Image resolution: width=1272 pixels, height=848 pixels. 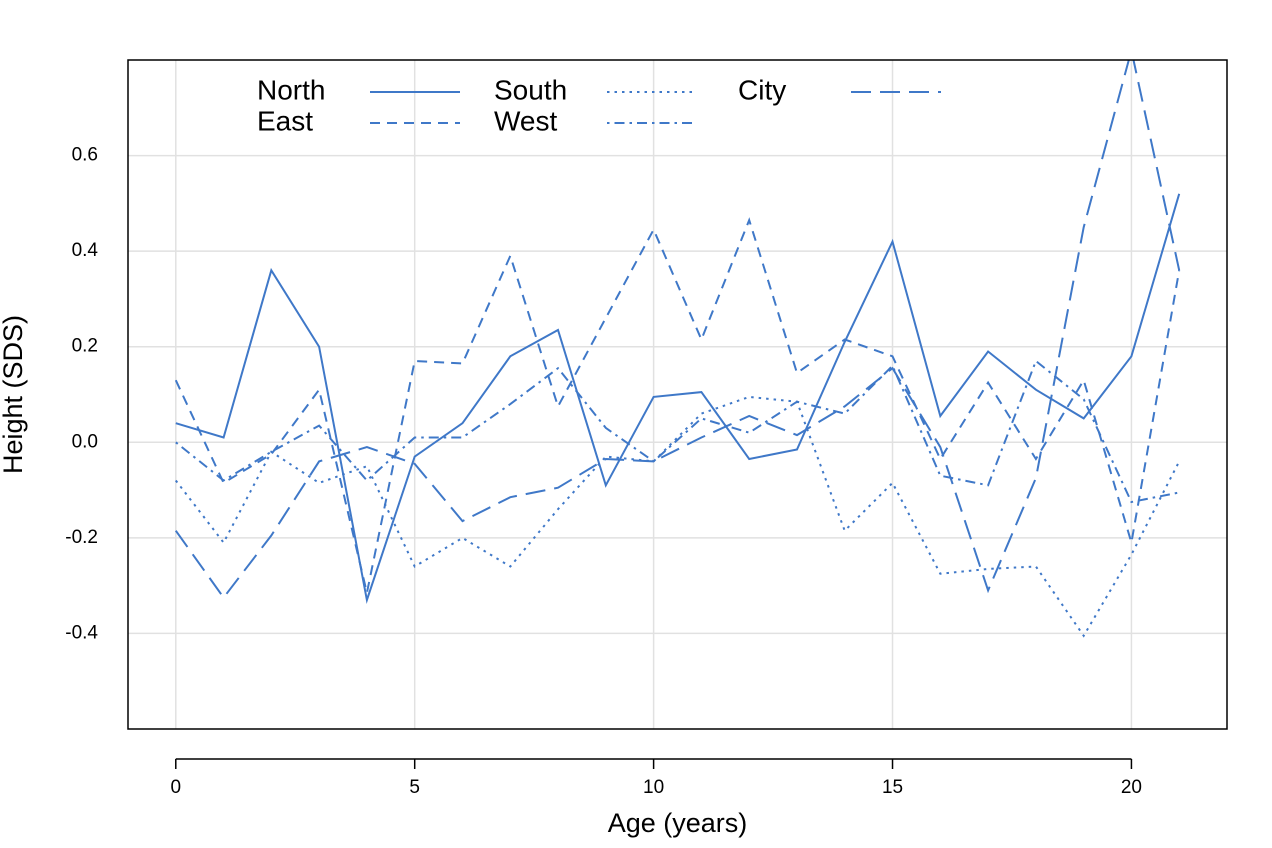 I want to click on y-axis: -0.4 -0.2 0.0 0.2 0.4 0.6, so click(x=81, y=394).